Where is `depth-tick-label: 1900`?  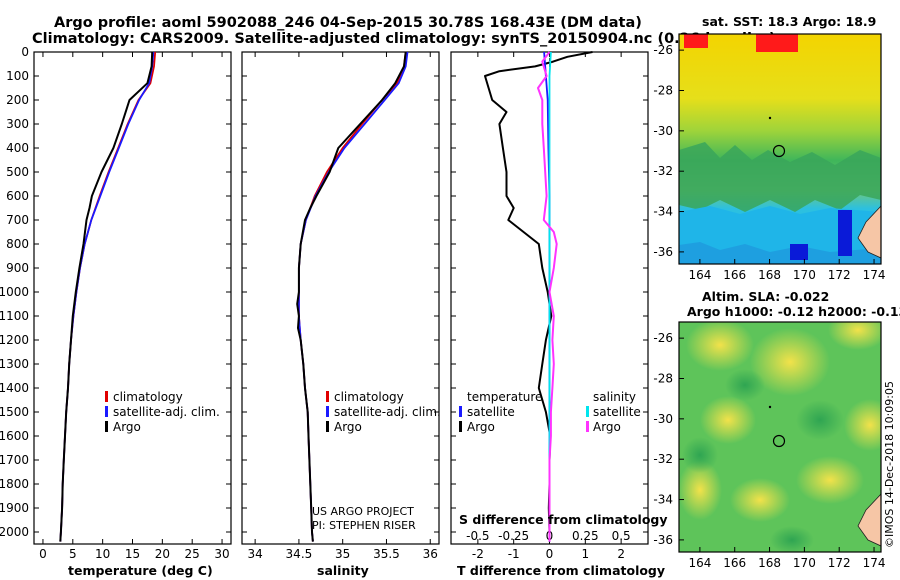 depth-tick-label: 1900 is located at coordinates (14, 508).